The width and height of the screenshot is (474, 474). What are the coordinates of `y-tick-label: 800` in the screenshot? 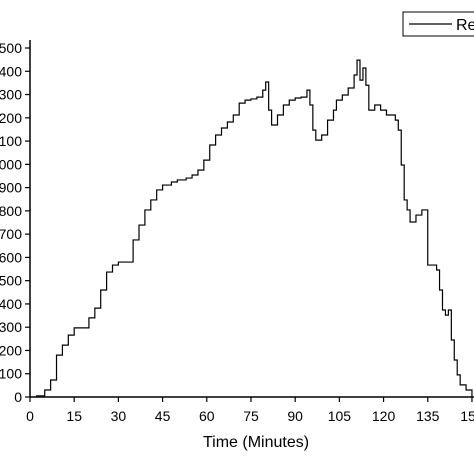 It's located at (11, 211).